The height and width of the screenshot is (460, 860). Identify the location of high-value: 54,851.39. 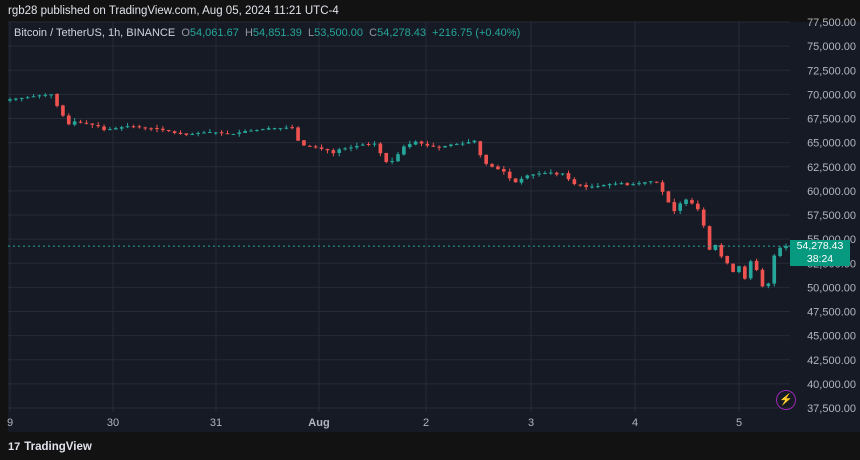
(277, 33).